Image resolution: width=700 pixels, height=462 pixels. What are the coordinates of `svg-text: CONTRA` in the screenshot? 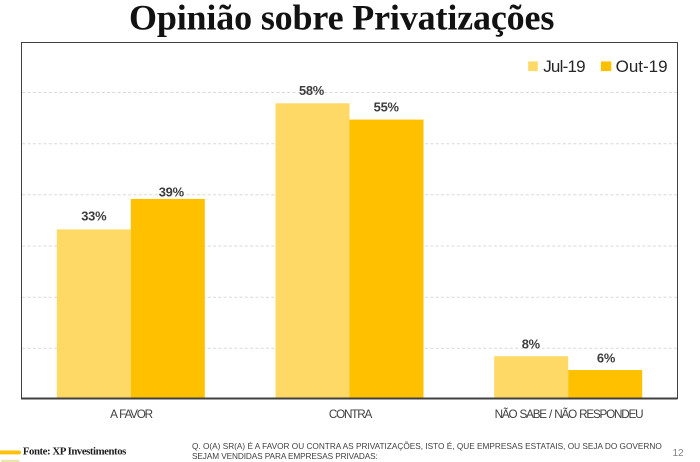 It's located at (351, 414).